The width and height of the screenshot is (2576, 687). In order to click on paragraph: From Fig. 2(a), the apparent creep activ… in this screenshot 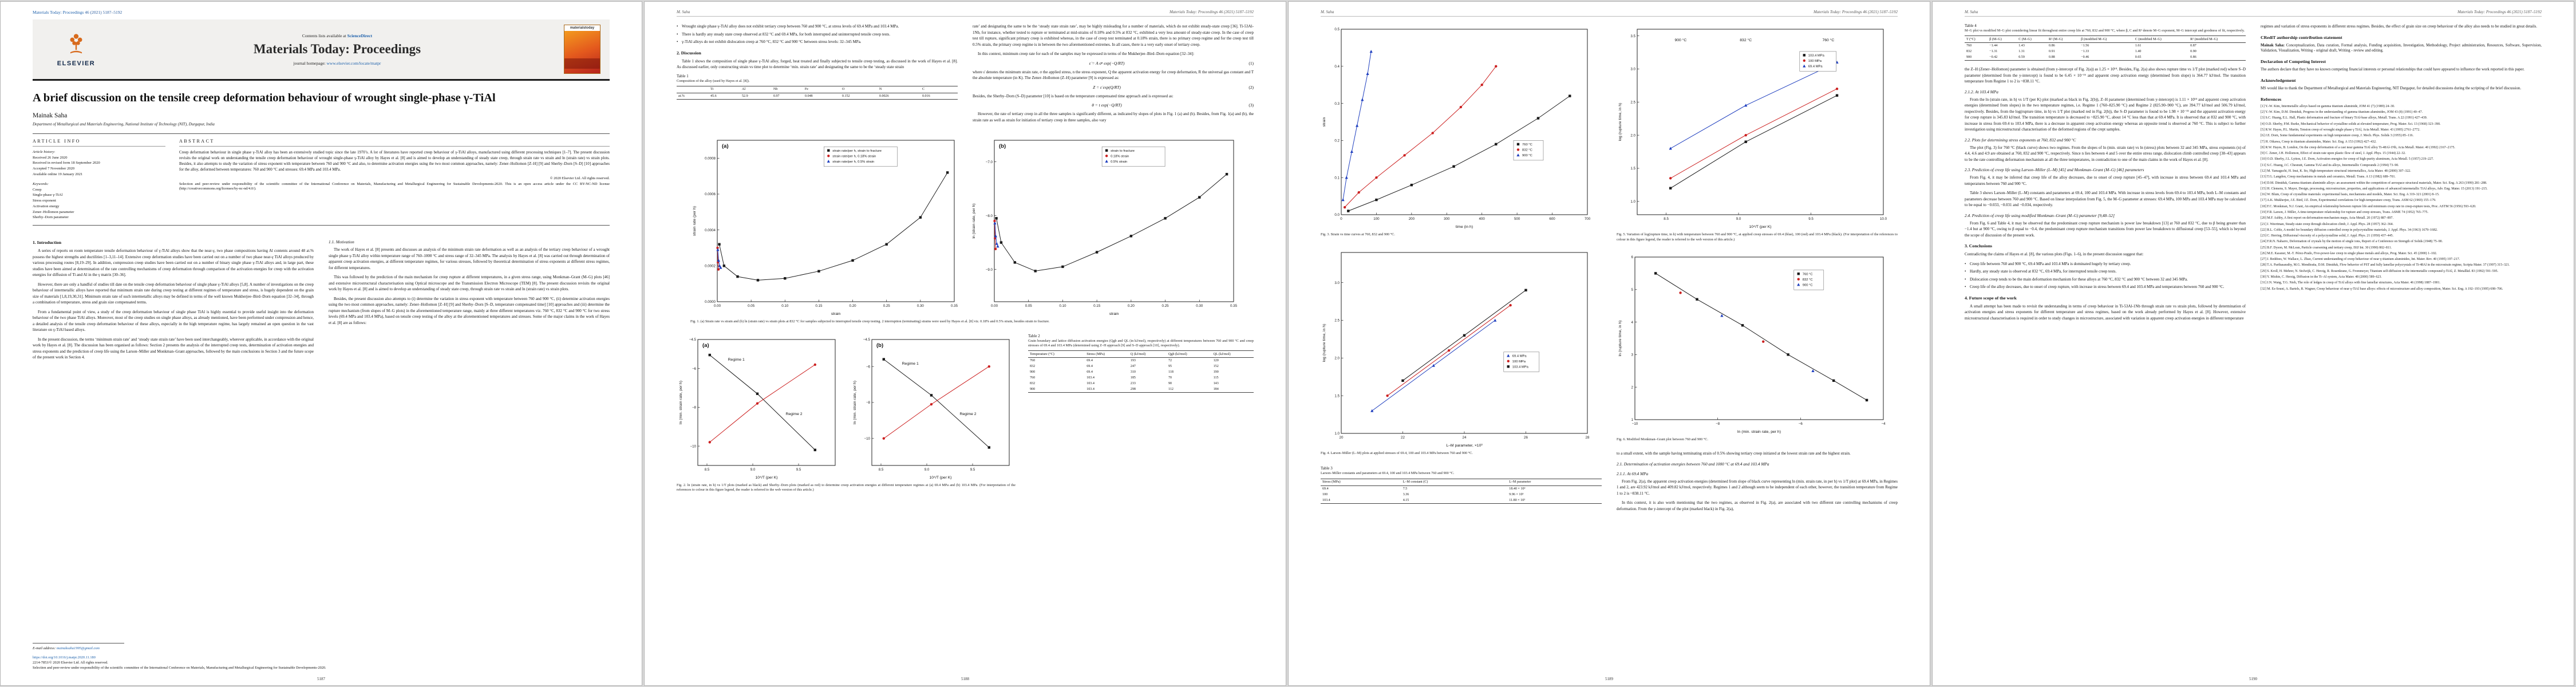, I will do `click(1757, 487)`.